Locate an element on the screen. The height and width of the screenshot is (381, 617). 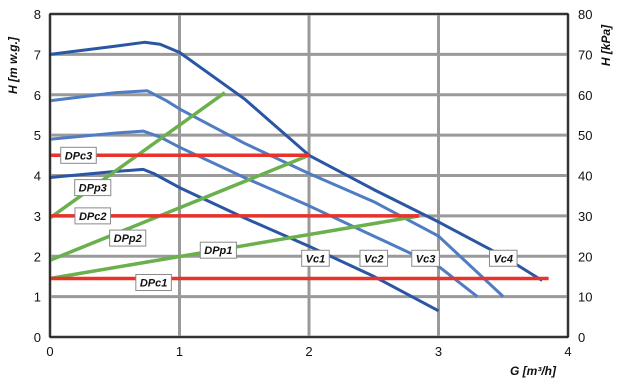
y-left-tick-label: 7 is located at coordinates (37, 54).